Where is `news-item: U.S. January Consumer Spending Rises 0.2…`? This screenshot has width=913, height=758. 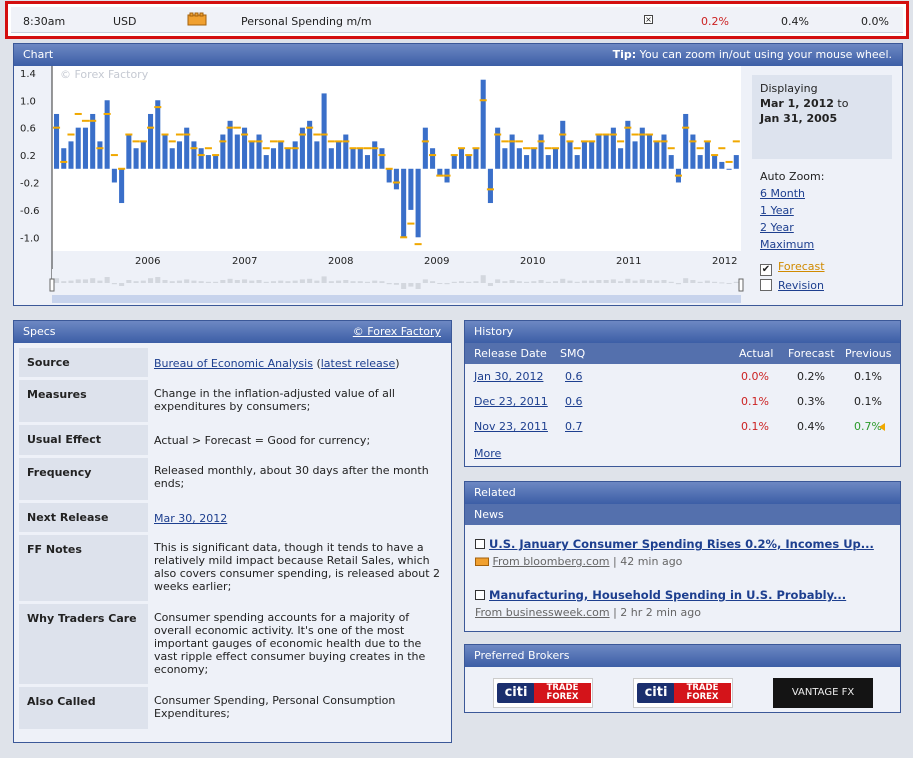
news-item: U.S. January Consumer Spending Rises 0.2… is located at coordinates (674, 552).